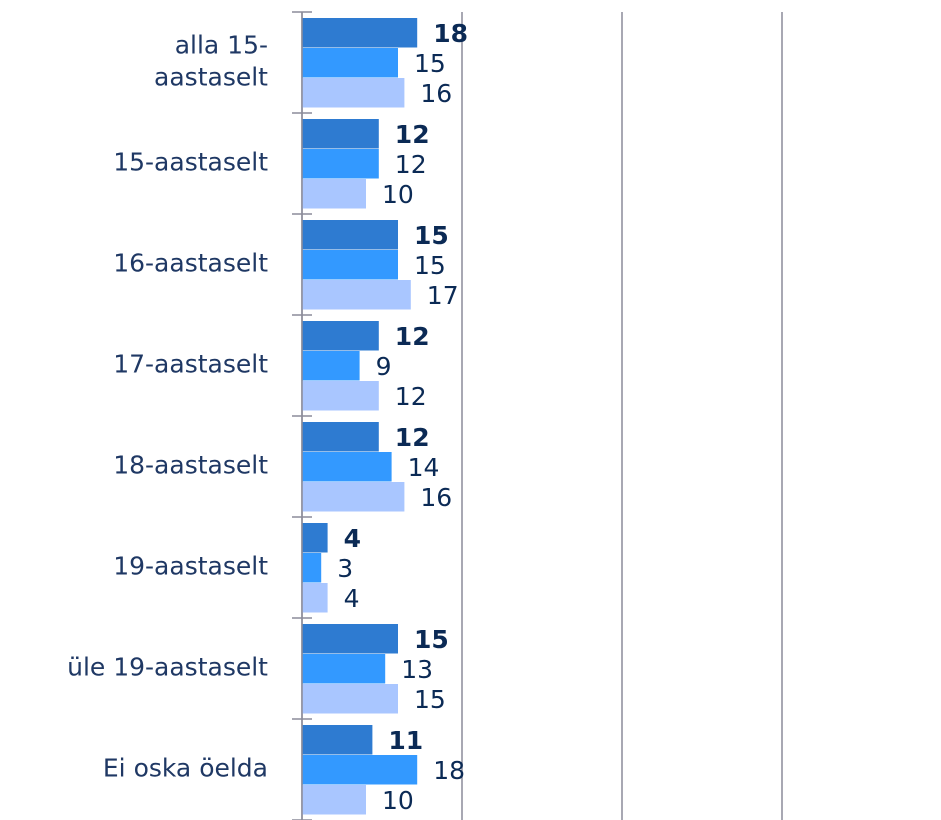 The image size is (941, 820). Describe the element at coordinates (424, 467) in the screenshot. I see `value-label: 14` at that location.